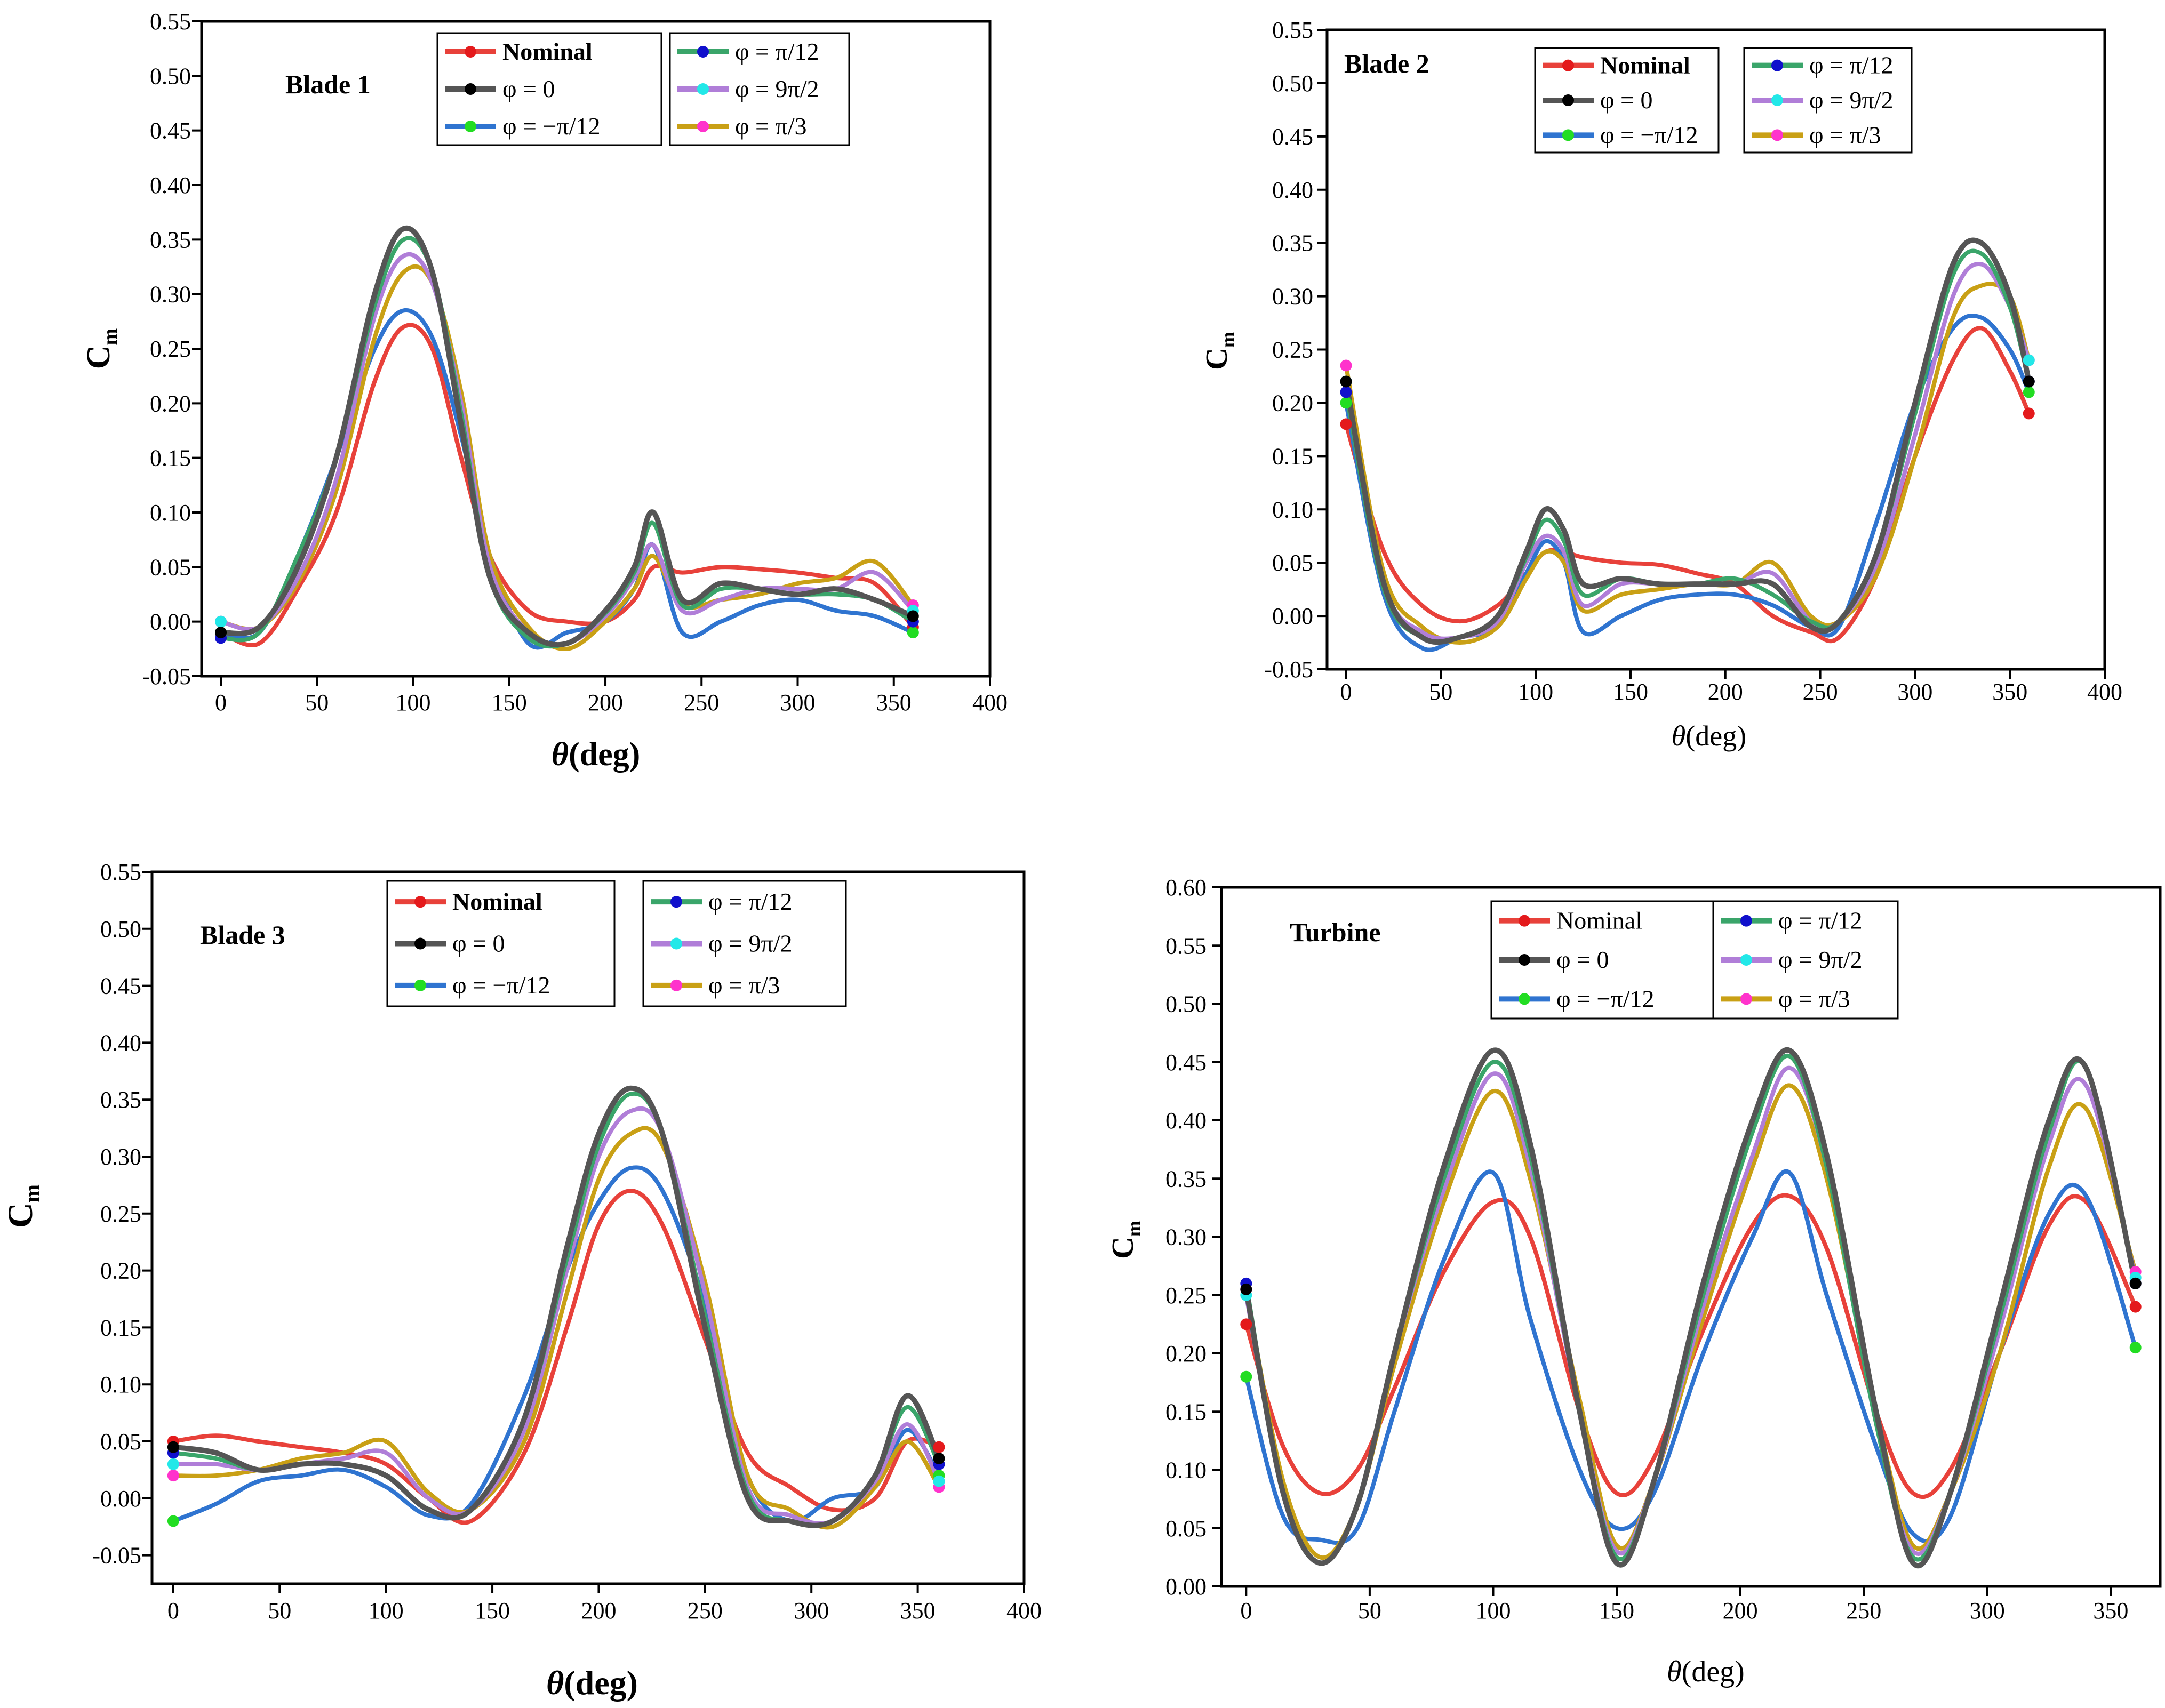 The image size is (2165, 1708). Describe the element at coordinates (1186, 888) in the screenshot. I see `y-tick-label: 0.60` at that location.